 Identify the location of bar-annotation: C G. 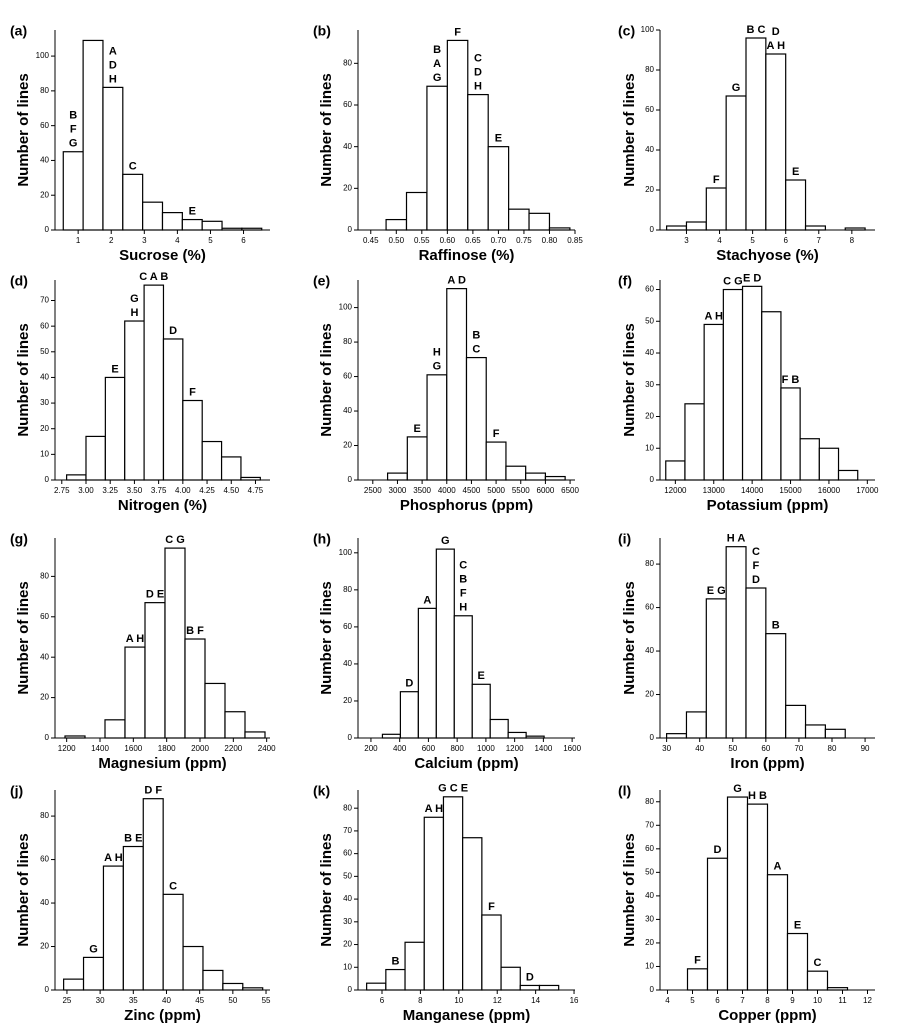
(175, 540).